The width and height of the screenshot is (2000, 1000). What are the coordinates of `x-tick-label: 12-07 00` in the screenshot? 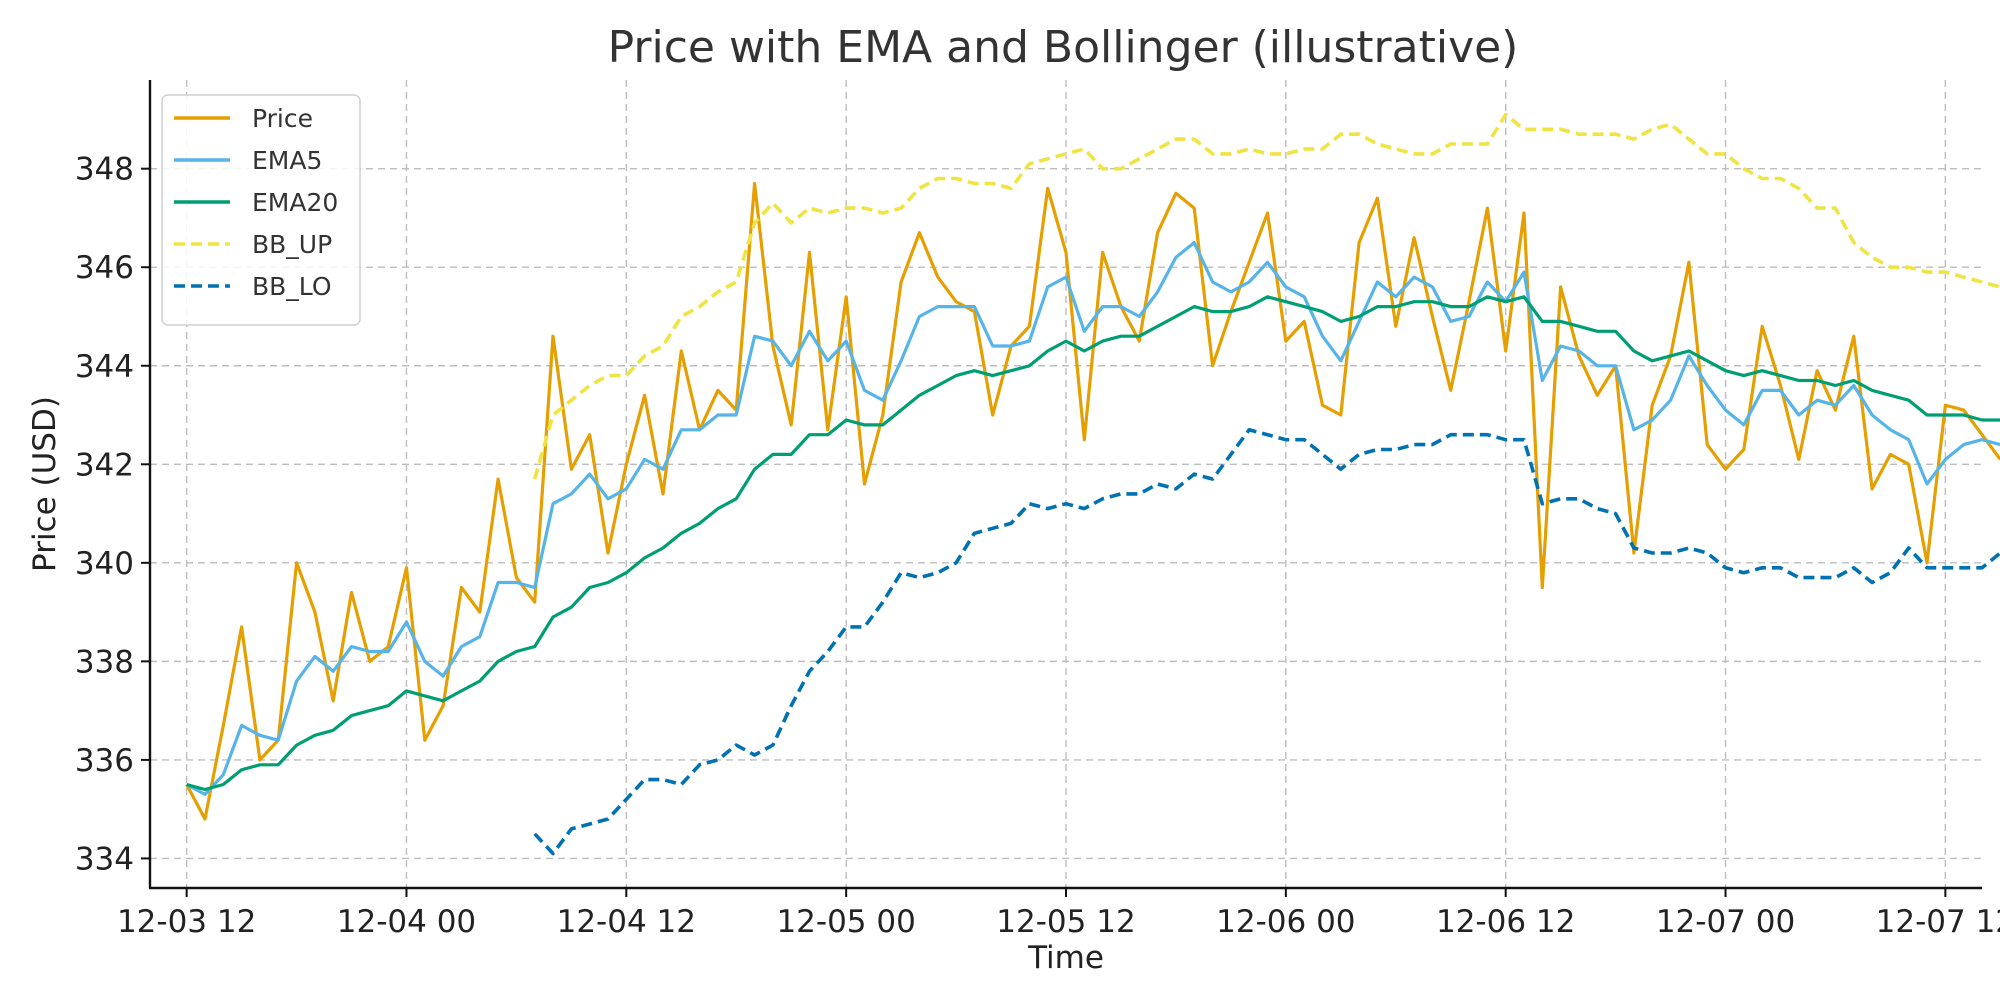 It's located at (1725, 922).